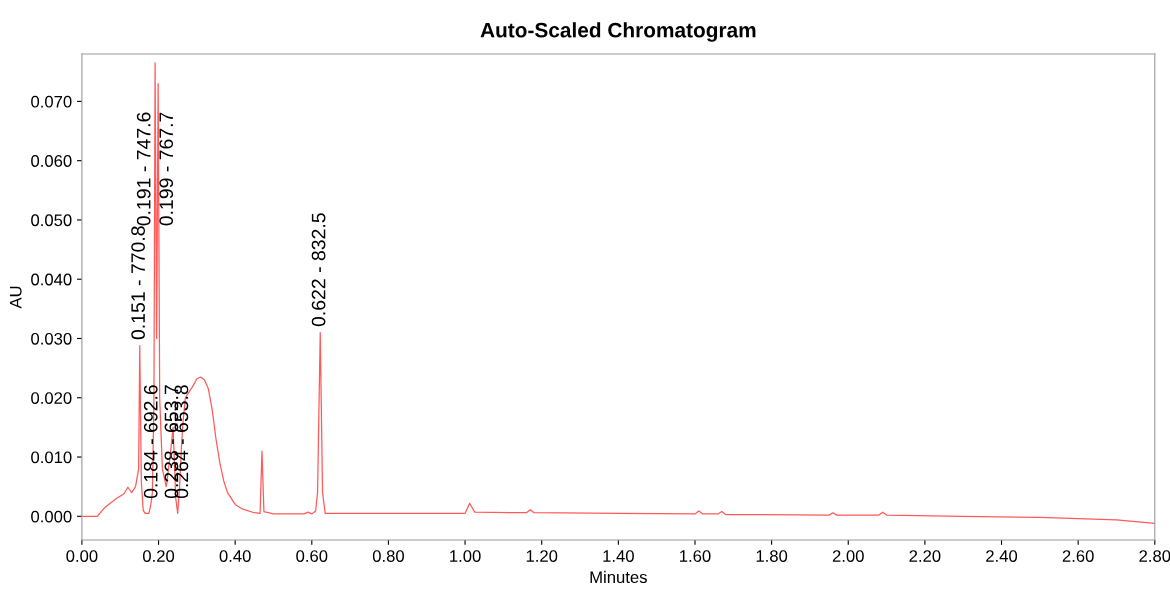 The height and width of the screenshot is (600, 1170). Describe the element at coordinates (318, 270) in the screenshot. I see `annotation: 0.622 - 832.5` at that location.